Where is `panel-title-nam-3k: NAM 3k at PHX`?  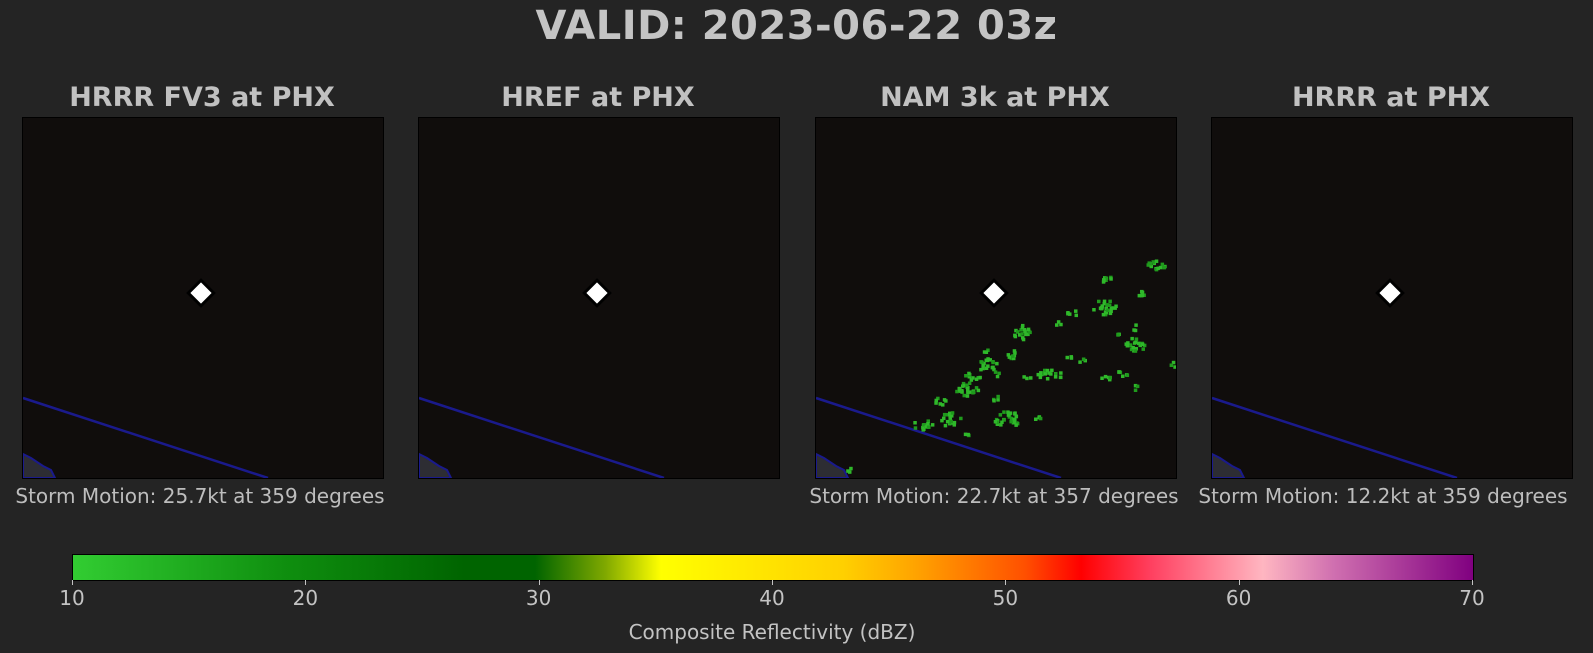 panel-title-nam-3k: NAM 3k at PHX is located at coordinates (995, 97).